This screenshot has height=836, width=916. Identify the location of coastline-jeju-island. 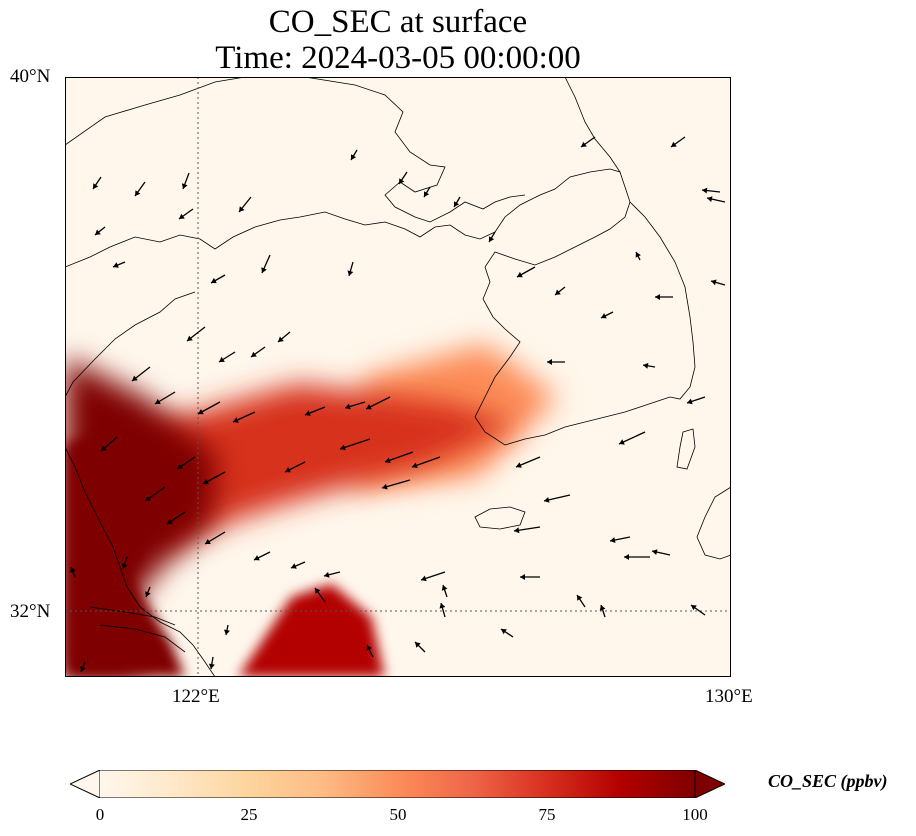
(500, 518).